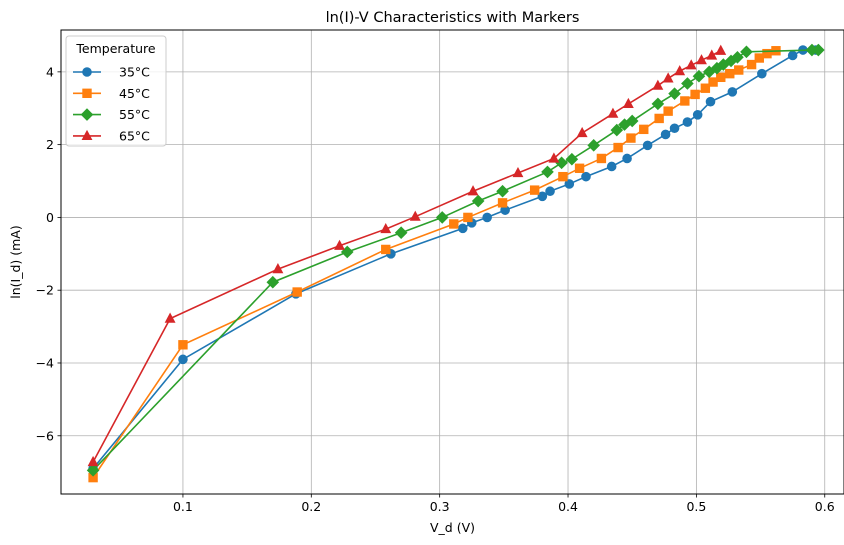  Describe the element at coordinates (45, 435) in the screenshot. I see `y-tick-label: −6` at that location.